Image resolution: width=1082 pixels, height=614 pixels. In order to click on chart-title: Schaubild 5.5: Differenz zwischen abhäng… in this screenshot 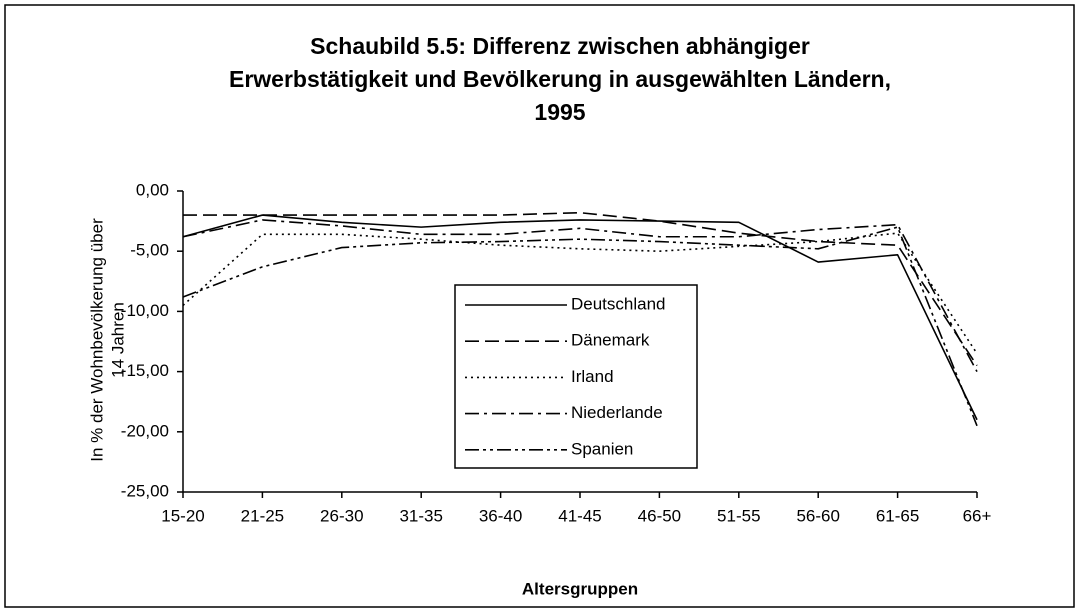, I will do `click(560, 46)`.